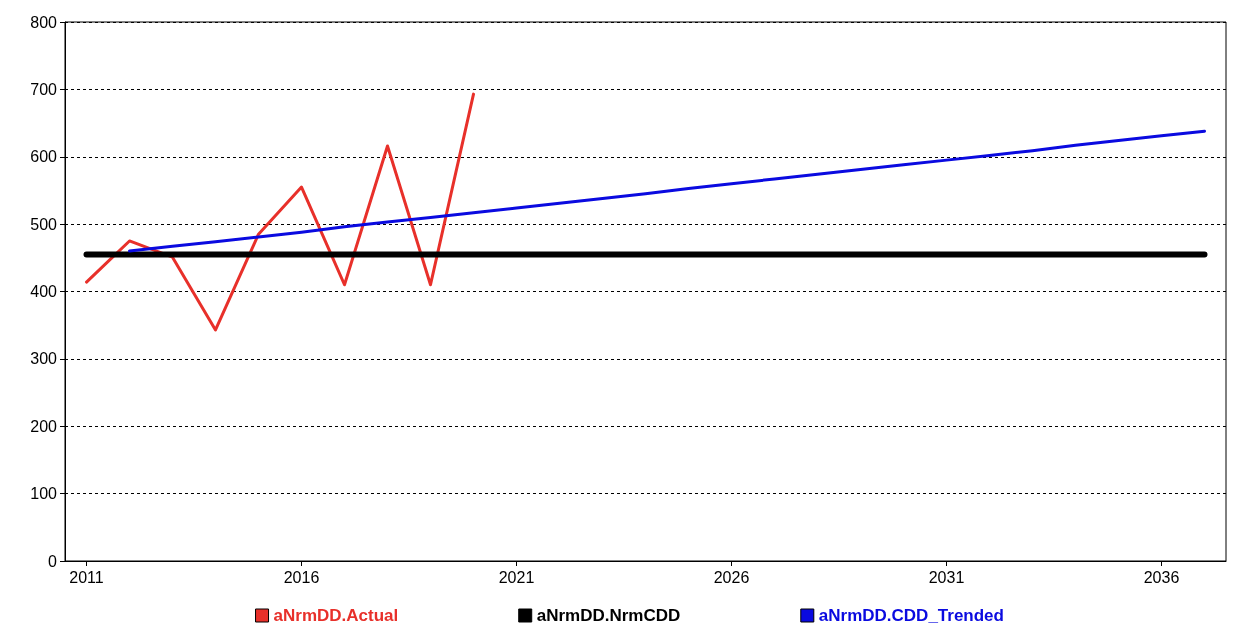 The width and height of the screenshot is (1259, 639). What do you see at coordinates (301, 577) in the screenshot?
I see `x-tick-label: 2016` at bounding box center [301, 577].